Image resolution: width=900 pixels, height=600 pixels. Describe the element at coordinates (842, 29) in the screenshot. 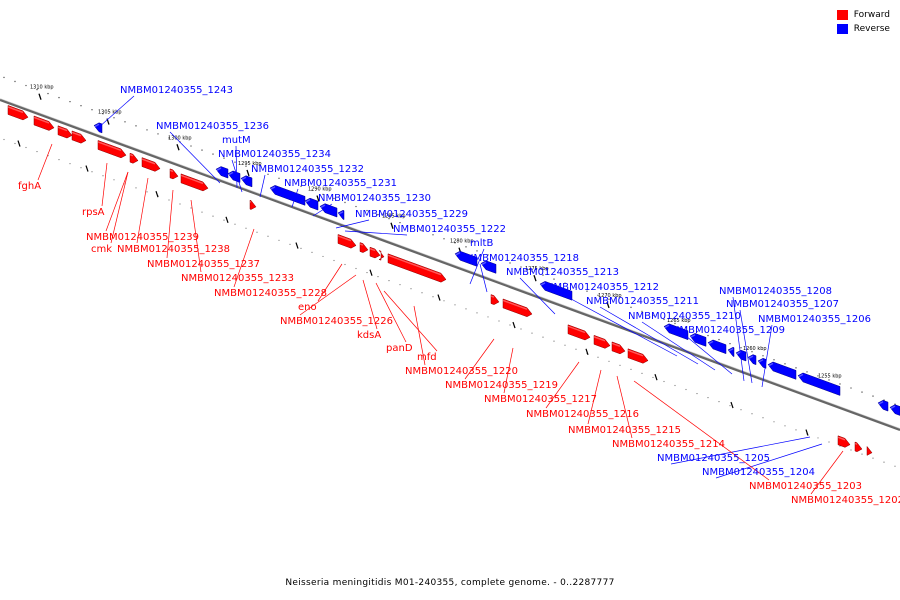

I see `legend-swatch-reverse` at that location.